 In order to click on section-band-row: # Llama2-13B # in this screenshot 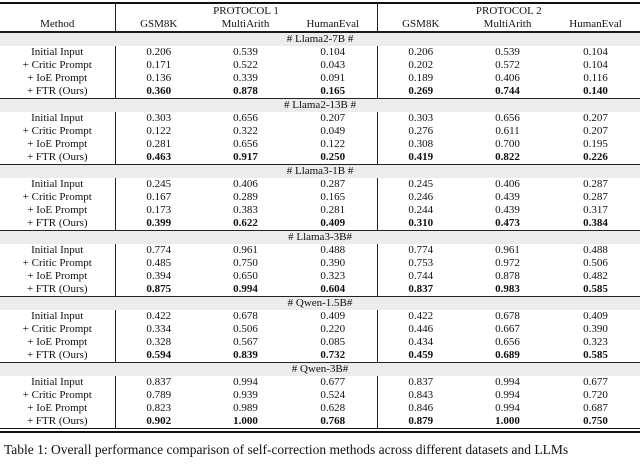, I will do `click(320, 105)`.